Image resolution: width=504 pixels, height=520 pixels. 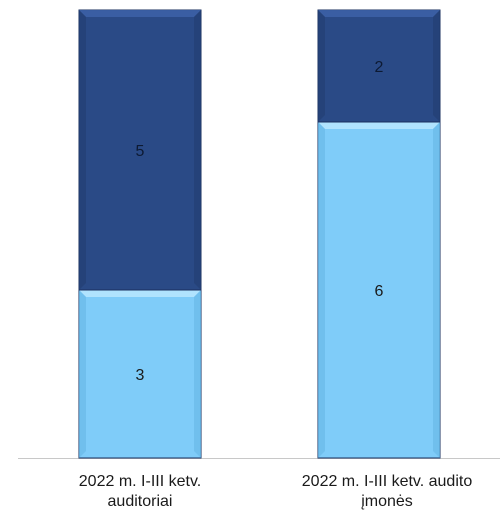 What do you see at coordinates (140, 491) in the screenshot?
I see `x-tick-label-1: 2022 m. I-III ketv. auditoriai` at bounding box center [140, 491].